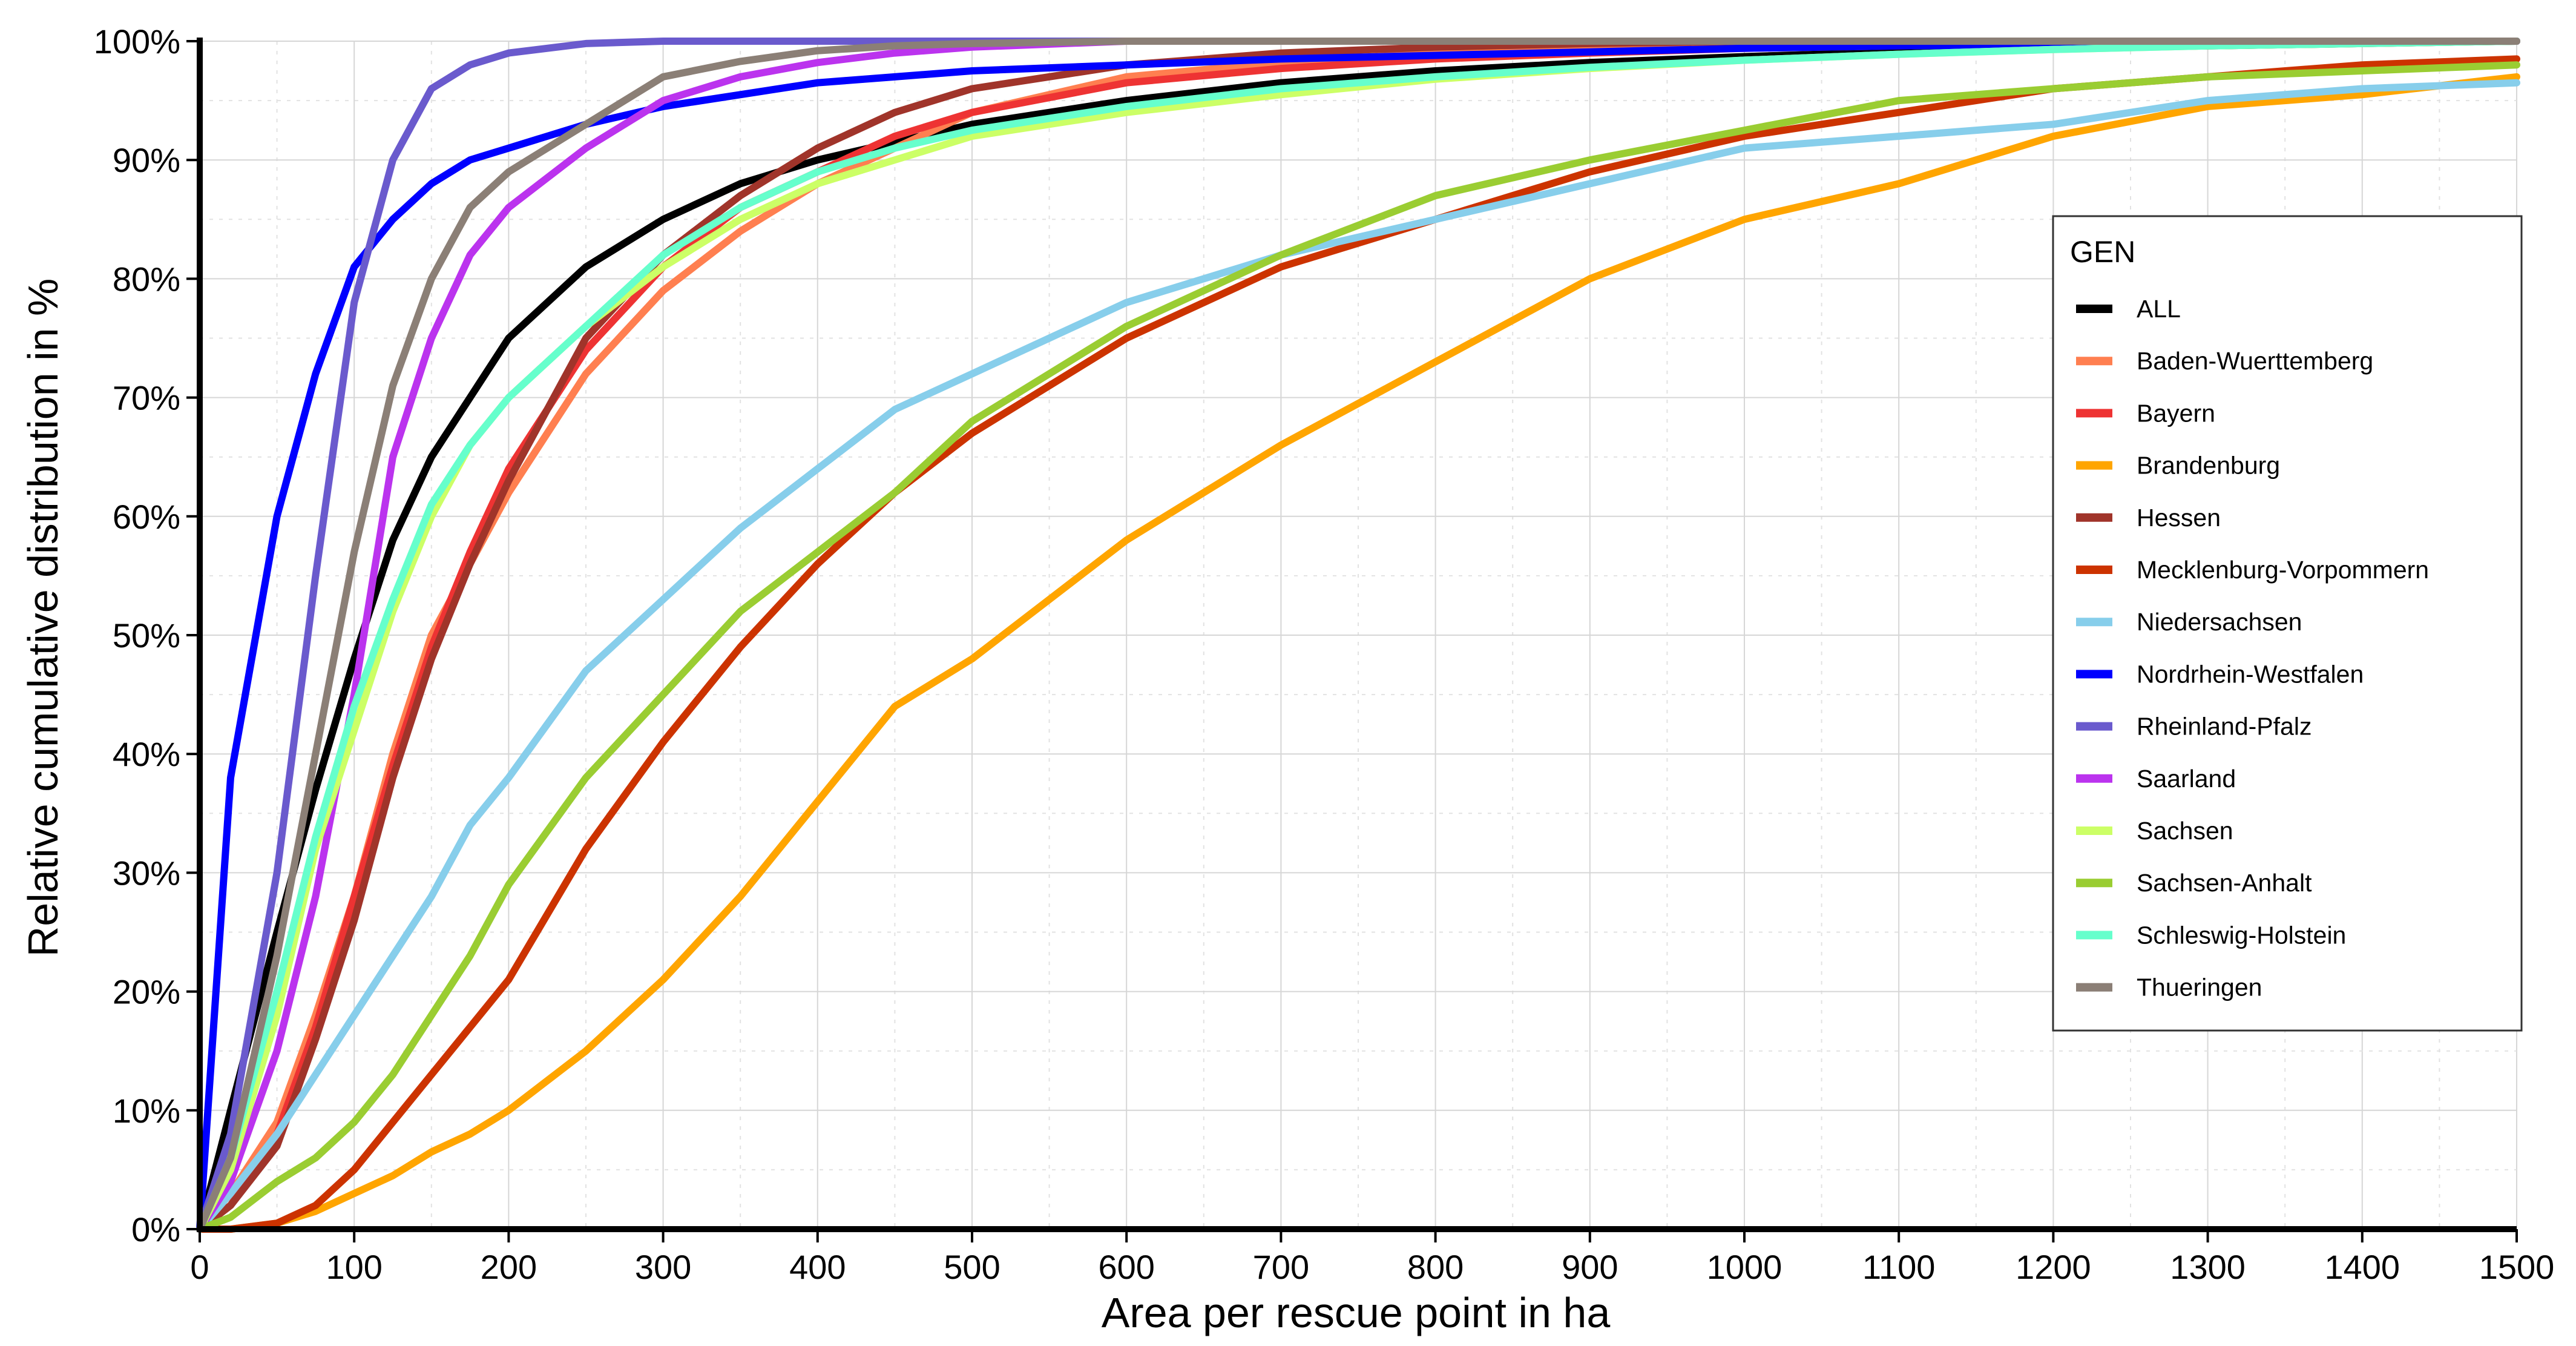 This screenshot has height=1346, width=2576. Describe the element at coordinates (199, 1267) in the screenshot. I see `x-tick-label: 0` at that location.